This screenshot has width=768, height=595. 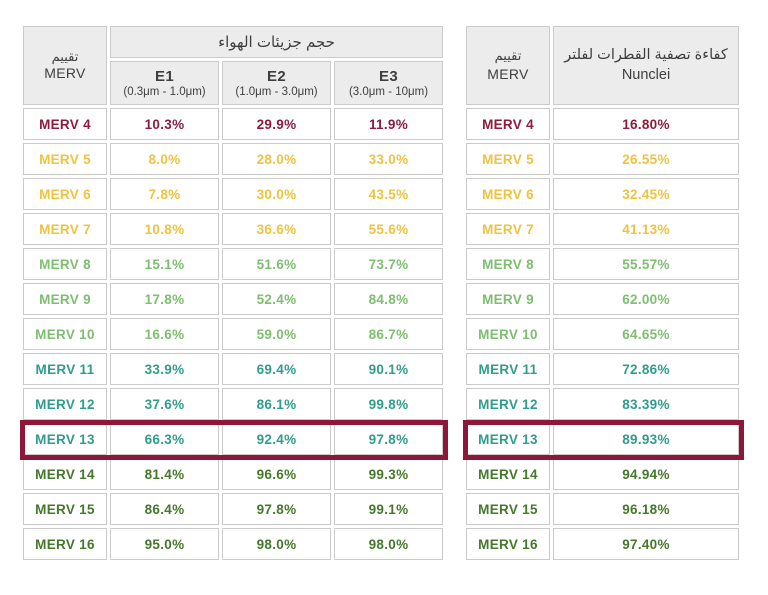 I want to click on value-cell: 32.45%, so click(x=646, y=194).